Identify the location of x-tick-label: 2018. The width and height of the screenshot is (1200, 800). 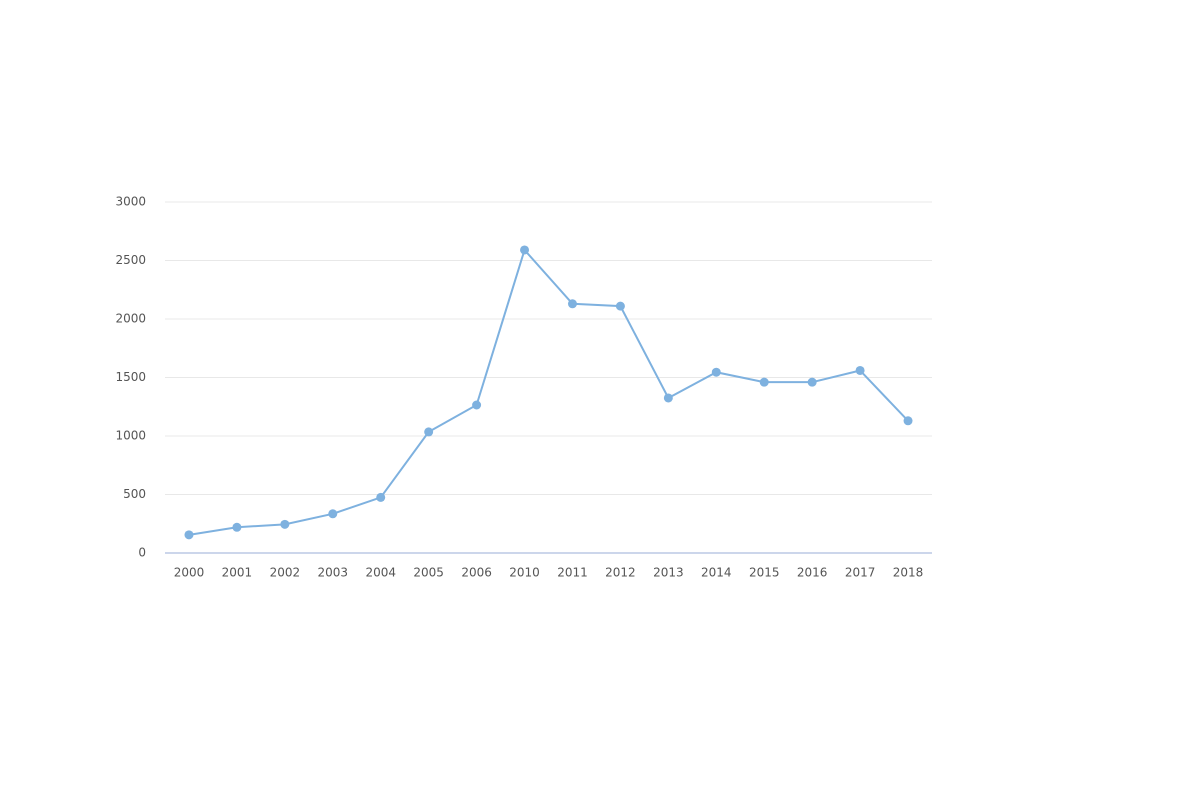
(908, 573).